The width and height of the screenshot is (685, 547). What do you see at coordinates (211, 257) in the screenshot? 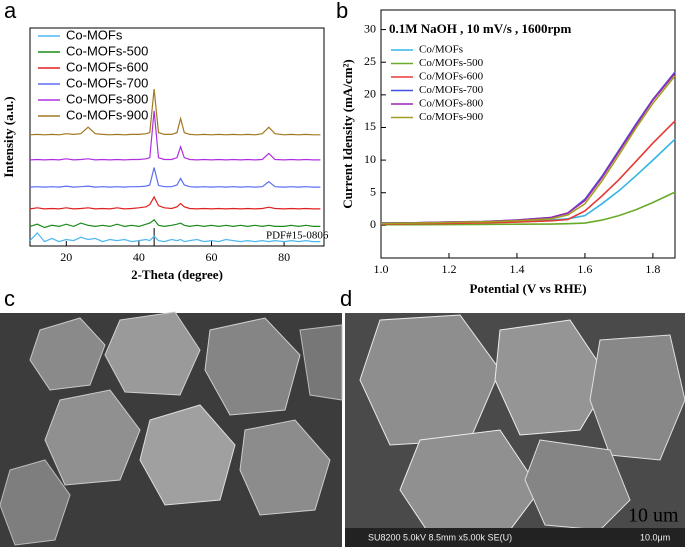
I see `x-tick-label: 60` at bounding box center [211, 257].